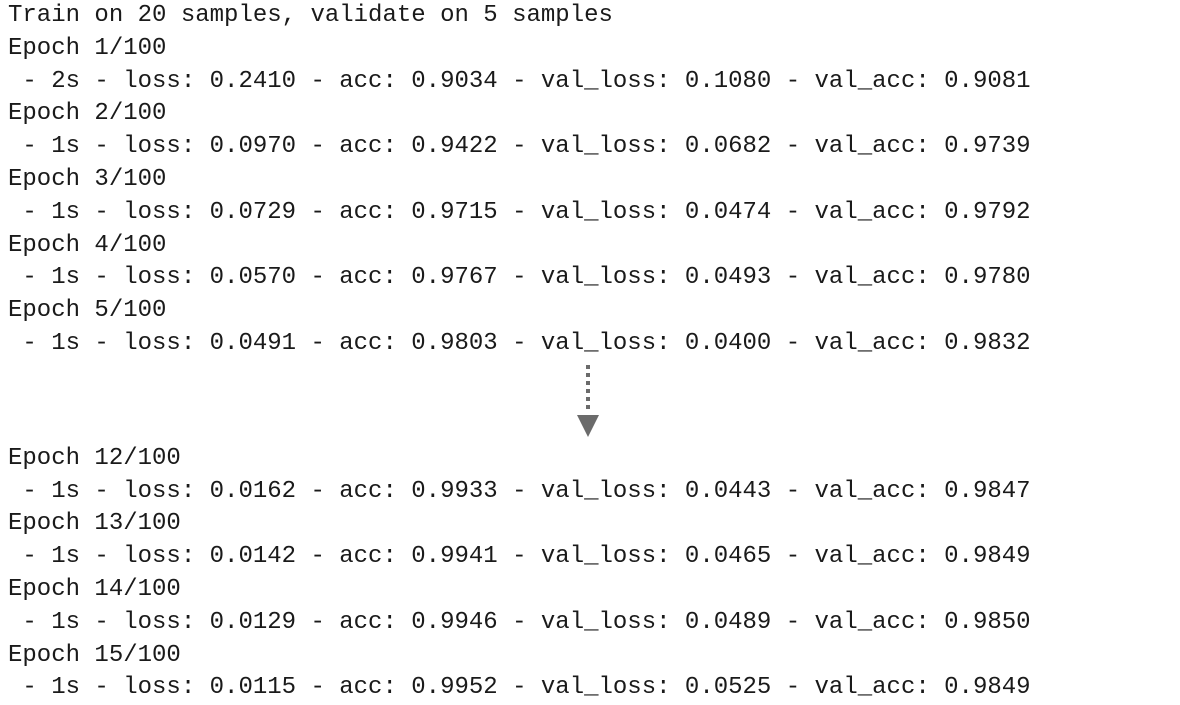 The height and width of the screenshot is (705, 1180). What do you see at coordinates (94, 458) in the screenshot?
I see `epoch-label: Epoch 12/100` at bounding box center [94, 458].